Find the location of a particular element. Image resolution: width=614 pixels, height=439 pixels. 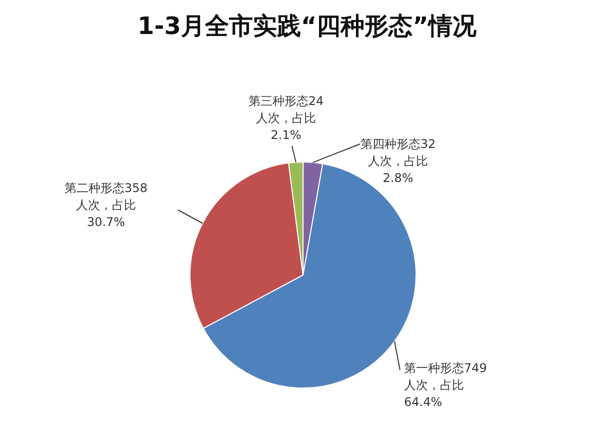

slice-label: 第二种形态358 人次，占比 30.7% is located at coordinates (106, 205).